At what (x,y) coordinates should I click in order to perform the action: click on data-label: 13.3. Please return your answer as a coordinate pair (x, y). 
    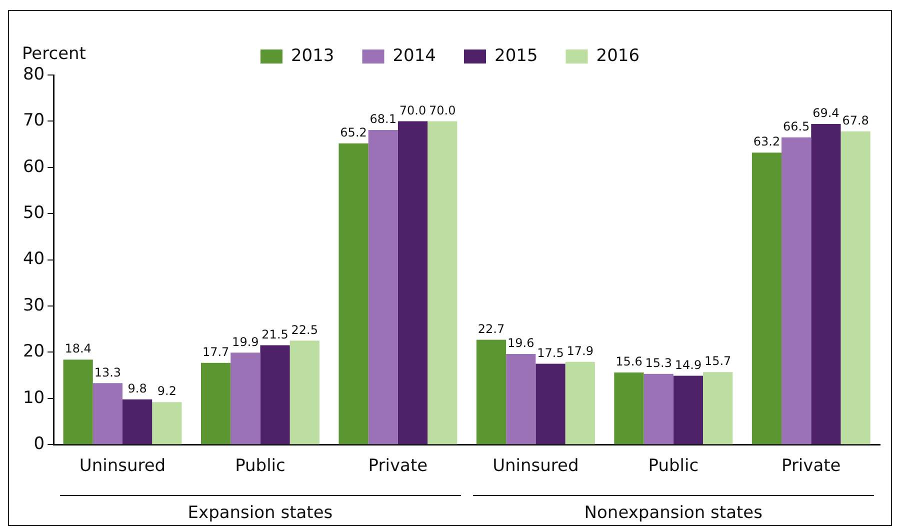
    Looking at the image, I should click on (108, 372).